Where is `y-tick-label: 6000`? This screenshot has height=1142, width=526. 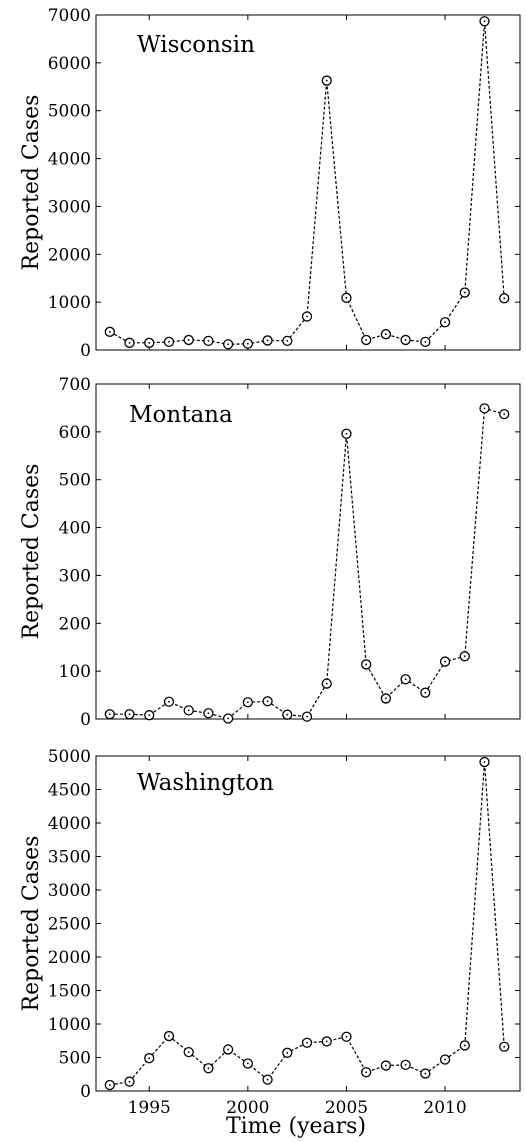
y-tick-label: 6000 is located at coordinates (69, 64).